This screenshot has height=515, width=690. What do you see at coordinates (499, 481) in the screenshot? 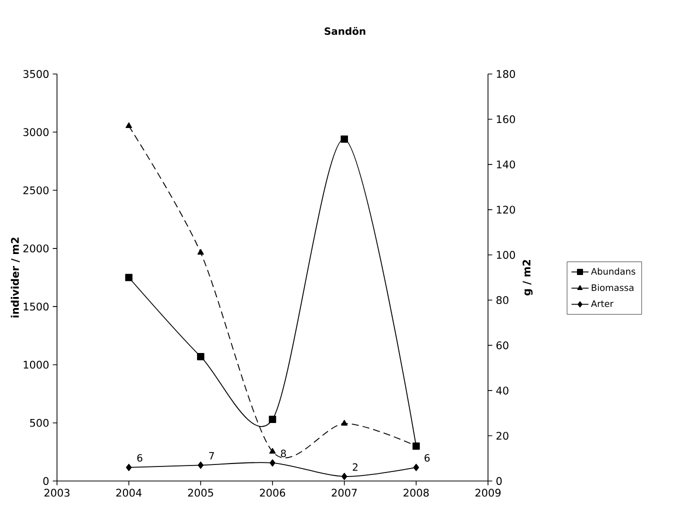
I see `y2-tick-label: 0` at bounding box center [499, 481].